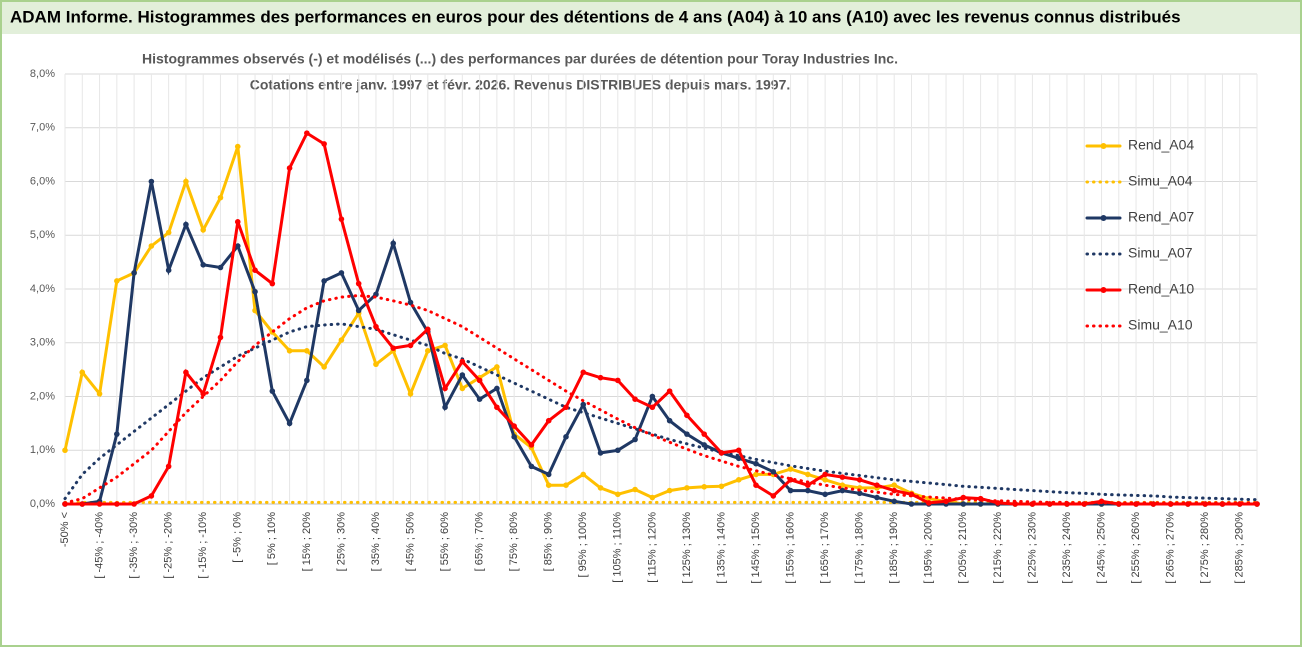  What do you see at coordinates (1101, 548) in the screenshot?
I see `x-tick-label: [ 245% ; 250%` at bounding box center [1101, 548].